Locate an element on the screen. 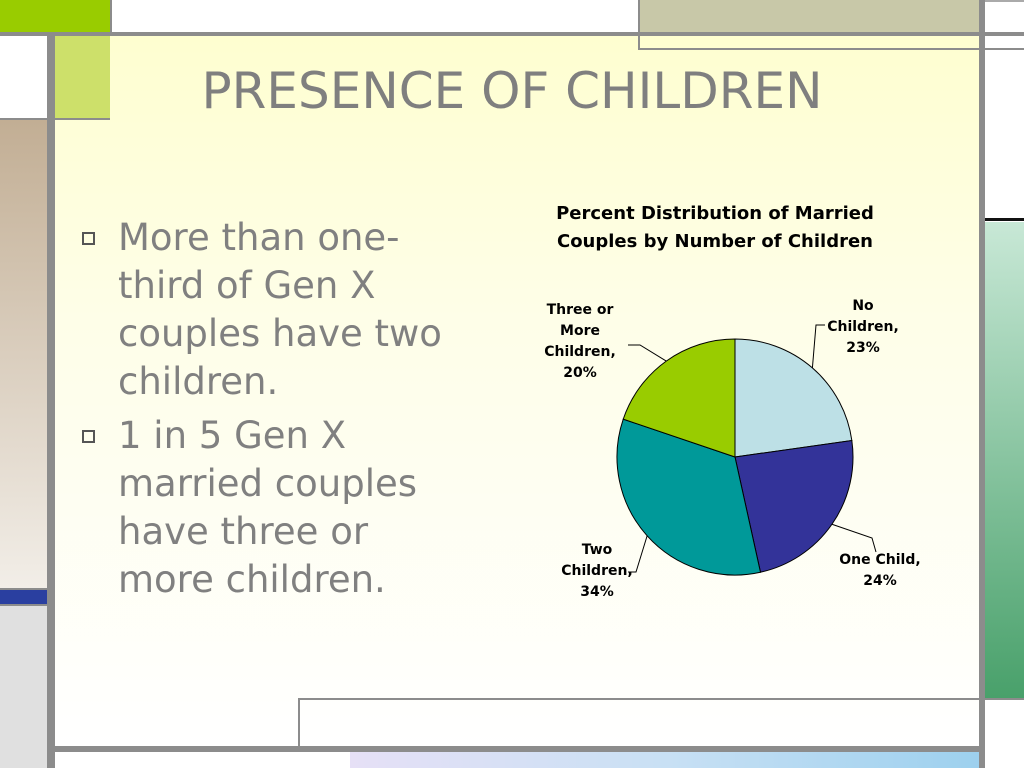 The height and width of the screenshot is (768, 1024). pie-slice-three-or-more-children is located at coordinates (679, 398).